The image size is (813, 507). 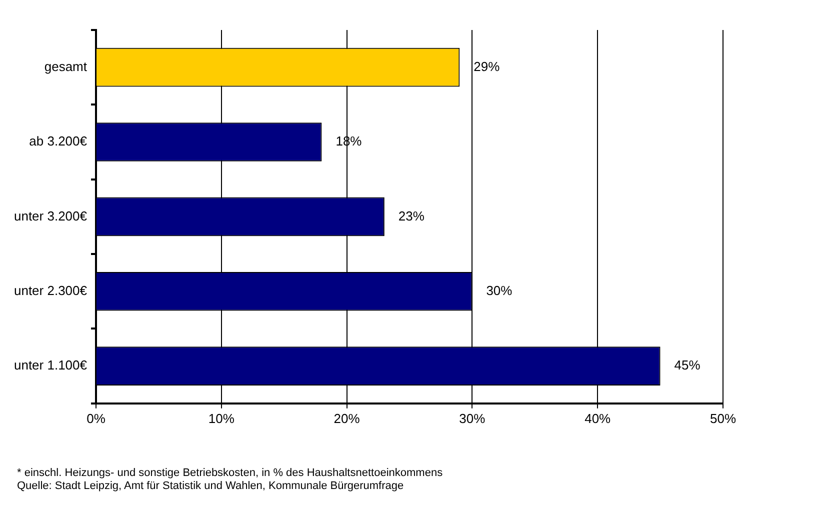 I want to click on data-label: 23%, so click(x=411, y=216).